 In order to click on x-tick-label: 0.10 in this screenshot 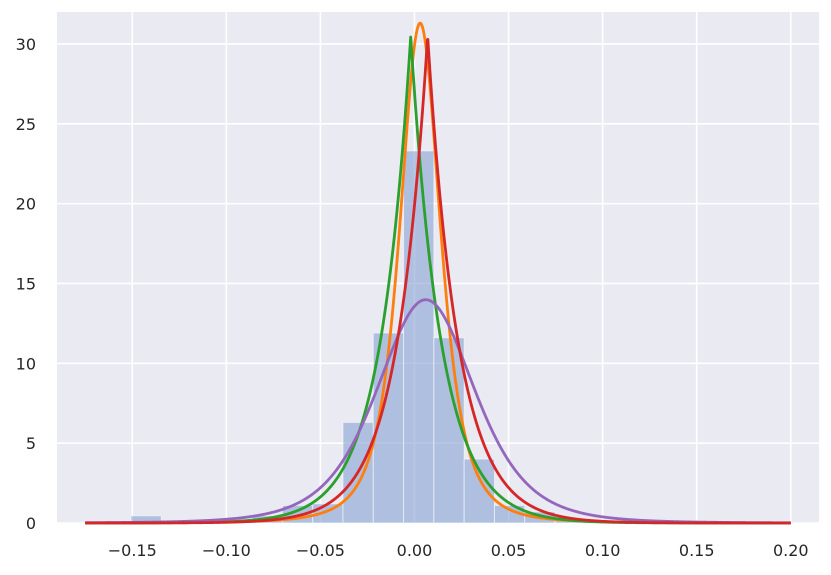, I will do `click(603, 550)`.